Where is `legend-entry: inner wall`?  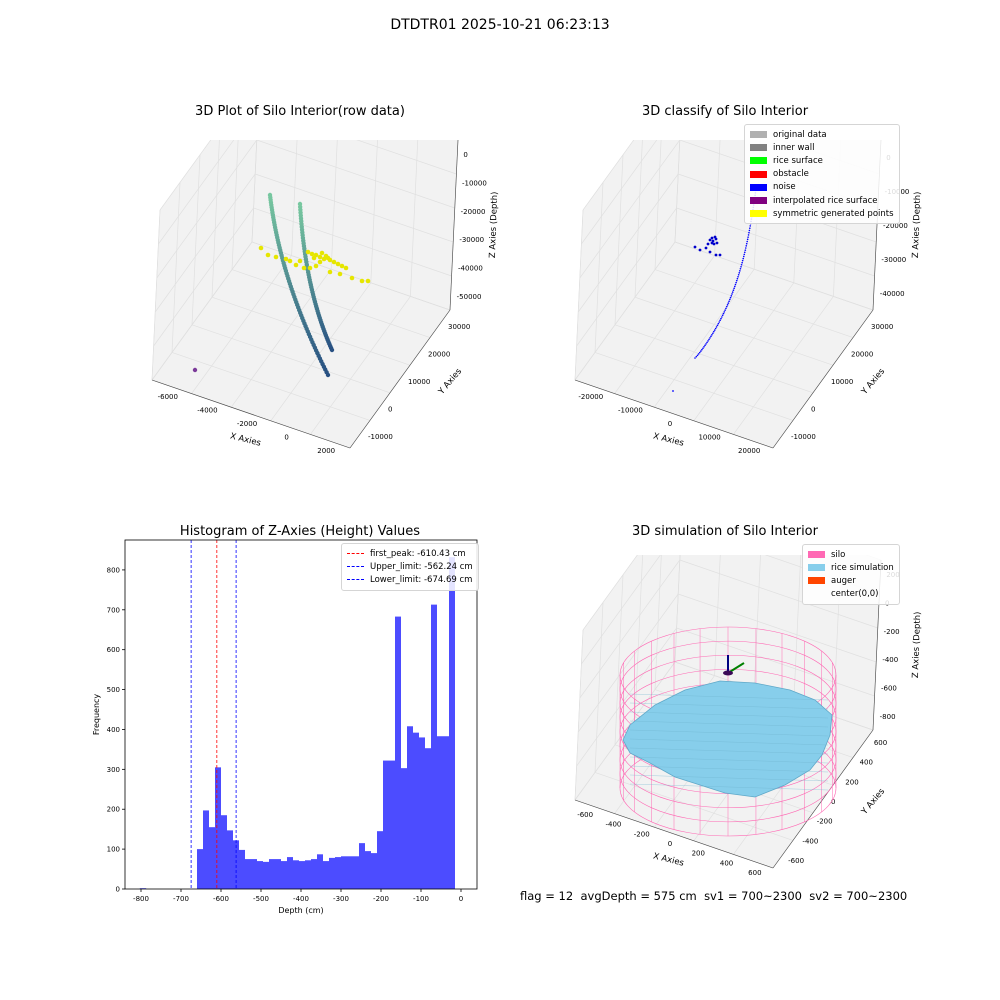
legend-entry: inner wall is located at coordinates (822, 147).